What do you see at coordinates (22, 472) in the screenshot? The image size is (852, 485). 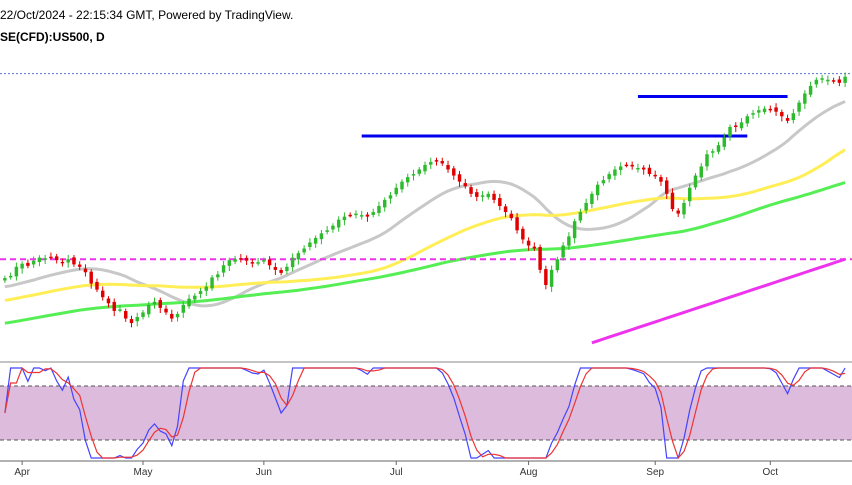 I see `x-tick-label: Apr` at bounding box center [22, 472].